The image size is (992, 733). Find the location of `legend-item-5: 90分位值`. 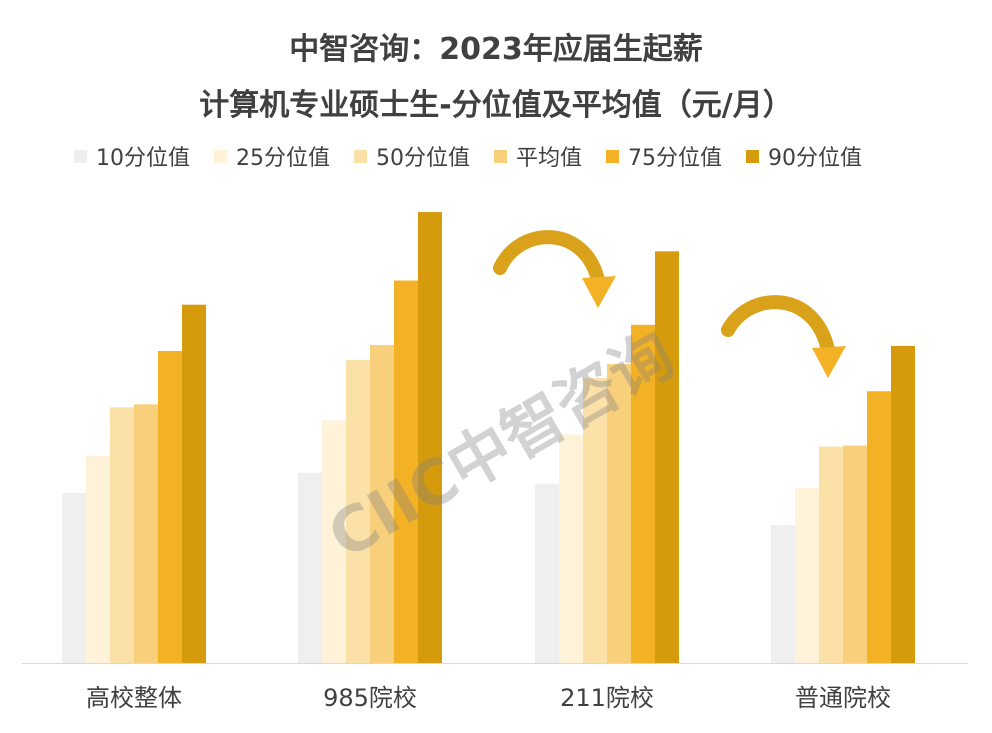

legend-item-5: 90分位值 is located at coordinates (804, 156).